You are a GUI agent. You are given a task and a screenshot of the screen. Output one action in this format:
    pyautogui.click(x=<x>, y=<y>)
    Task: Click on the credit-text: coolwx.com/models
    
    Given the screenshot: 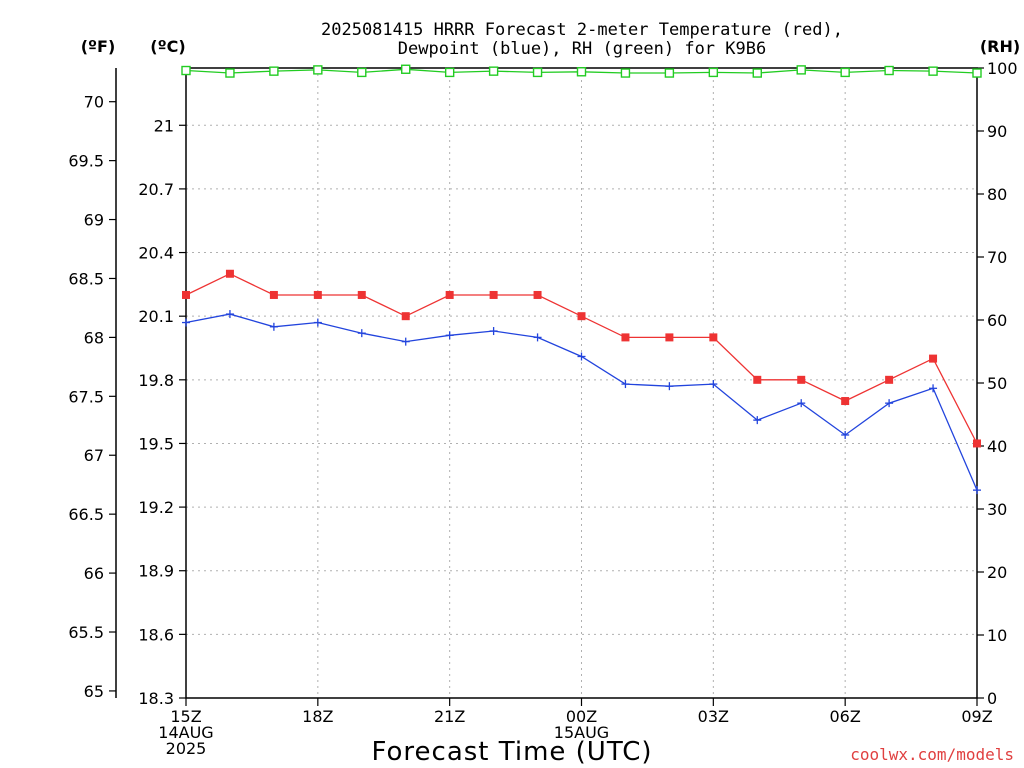 What is the action you would take?
    pyautogui.click(x=932, y=754)
    